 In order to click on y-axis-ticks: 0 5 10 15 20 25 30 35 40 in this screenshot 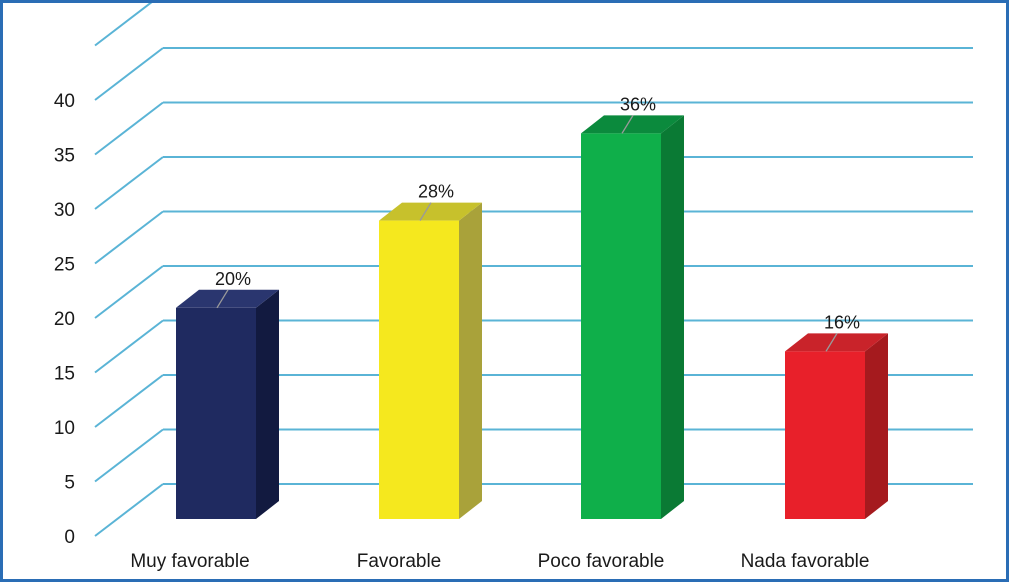, I will do `click(64, 319)`.